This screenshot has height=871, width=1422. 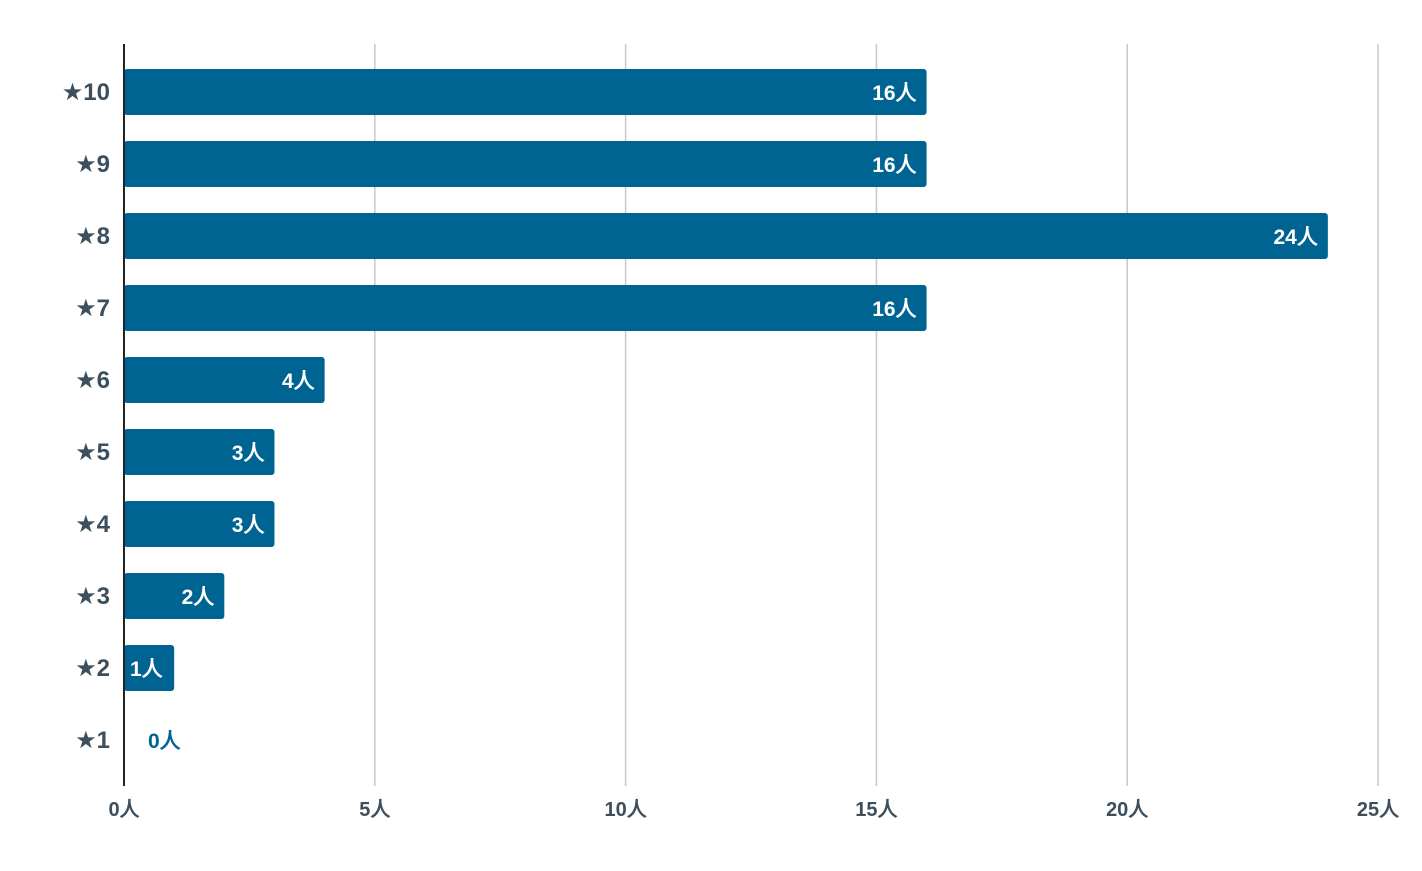 What do you see at coordinates (93, 524) in the screenshot?
I see `category-label: ★4` at bounding box center [93, 524].